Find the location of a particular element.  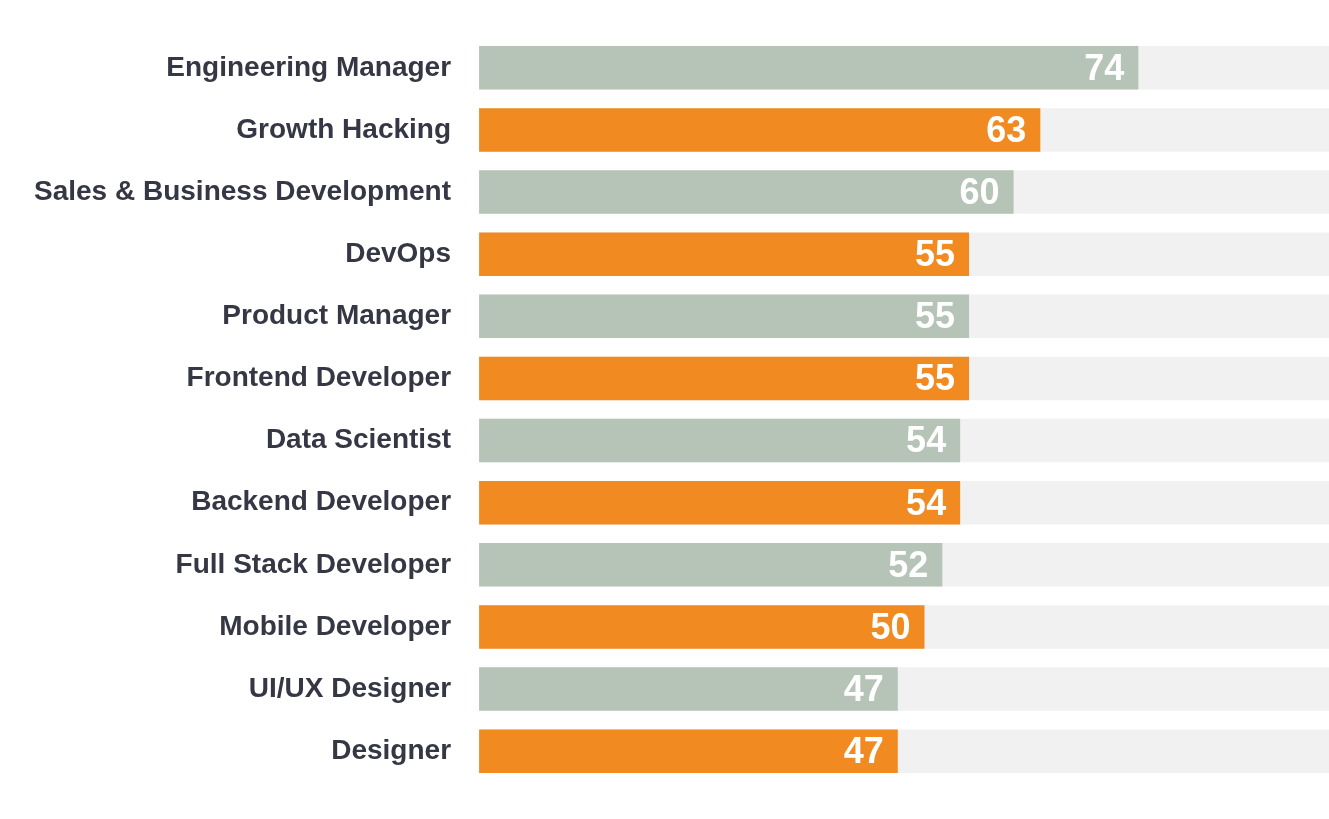

y-tick-label: Frontend Developer is located at coordinates (319, 377).